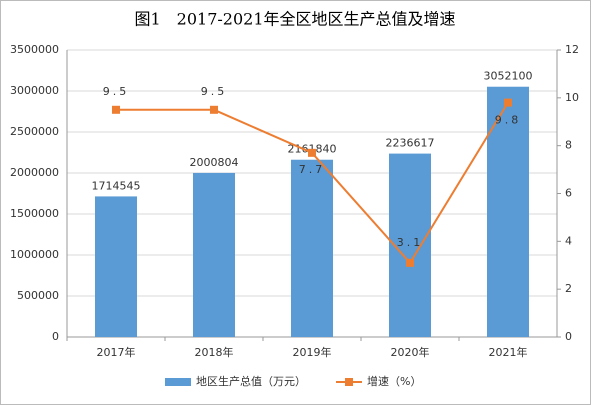 The height and width of the screenshot is (405, 591). Describe the element at coordinates (34, 254) in the screenshot. I see `y-tick-label: 1000000` at that location.